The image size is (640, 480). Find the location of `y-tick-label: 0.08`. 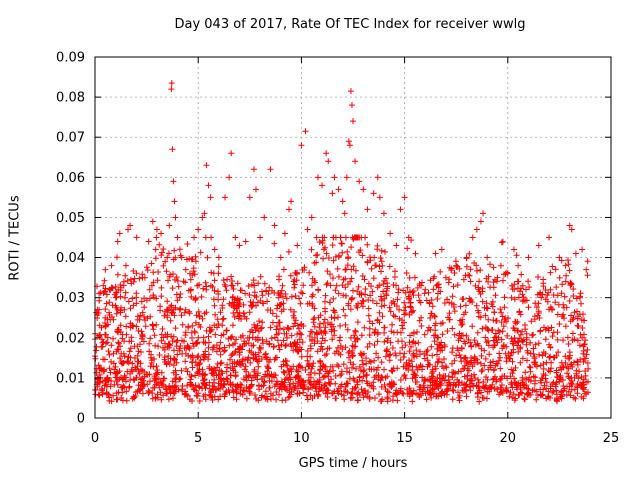

y-tick-label: 0.08 is located at coordinates (70, 98).